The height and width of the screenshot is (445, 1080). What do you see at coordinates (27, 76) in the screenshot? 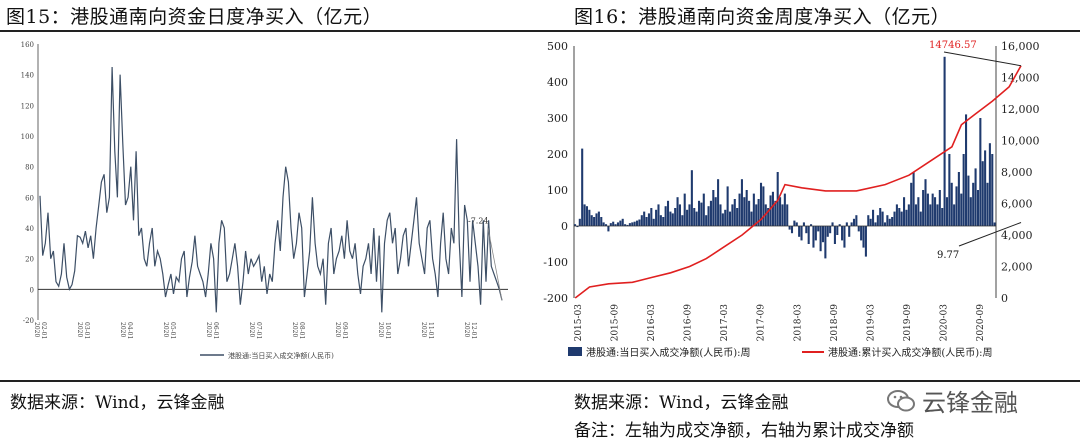
I see `y-tick-label: 140` at bounding box center [27, 76].